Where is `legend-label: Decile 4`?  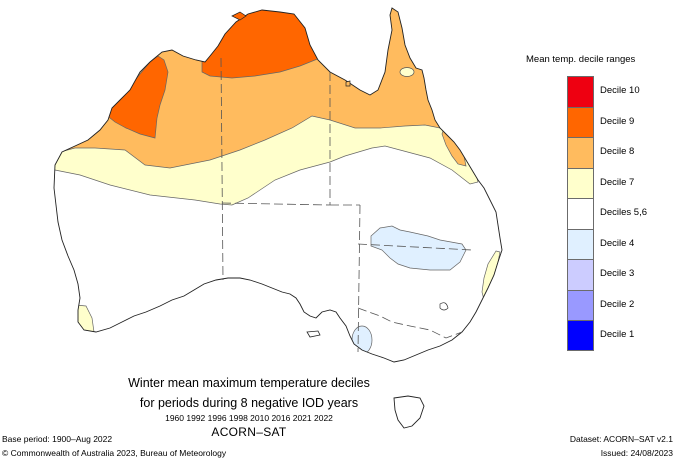
legend-label: Decile 4 is located at coordinates (617, 243).